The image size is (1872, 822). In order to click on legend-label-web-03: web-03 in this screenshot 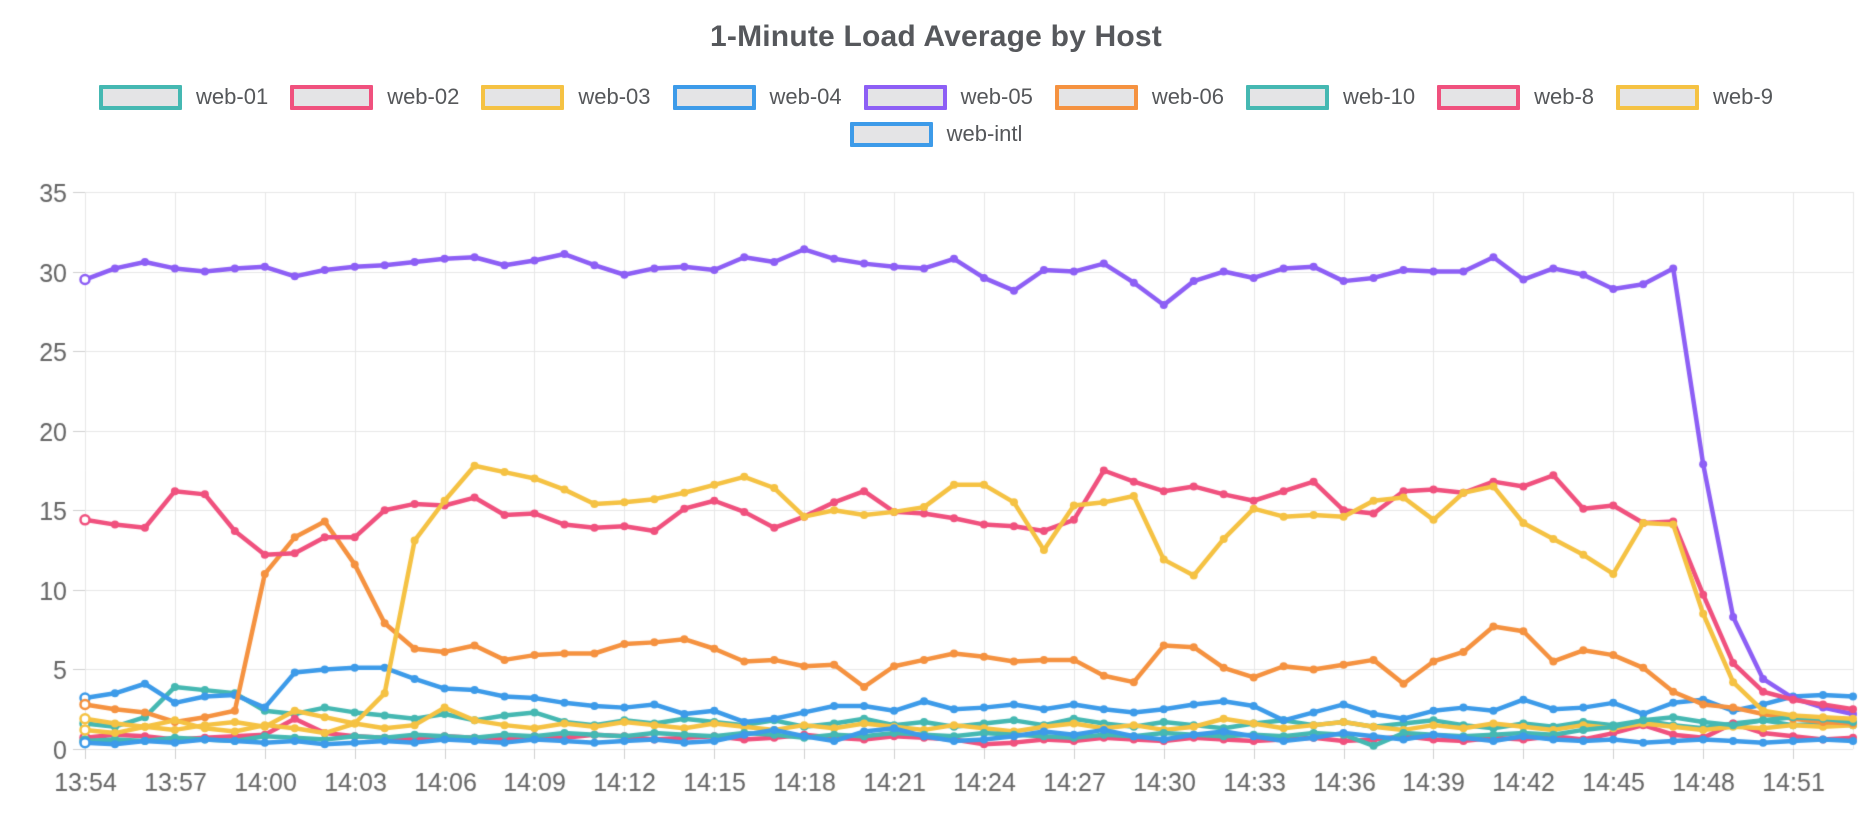, I will do `click(614, 96)`.